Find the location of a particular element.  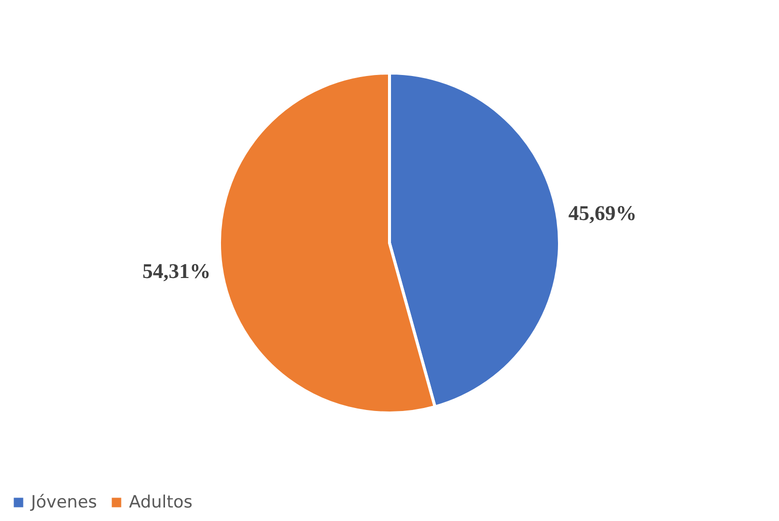

legend-label: Adultos is located at coordinates (161, 502).